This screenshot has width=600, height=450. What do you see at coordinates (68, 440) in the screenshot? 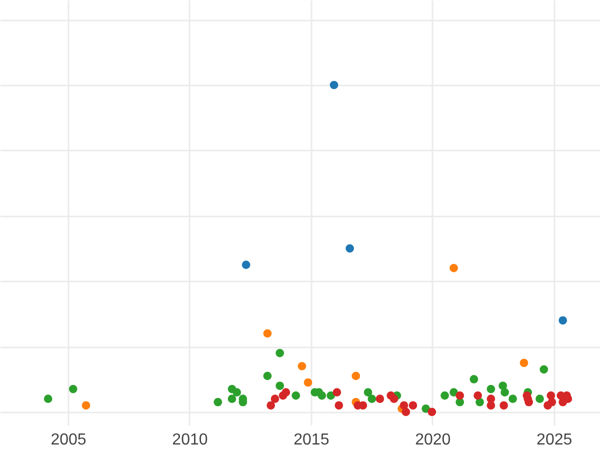
I see `x-tick-label: 2005` at bounding box center [68, 440].